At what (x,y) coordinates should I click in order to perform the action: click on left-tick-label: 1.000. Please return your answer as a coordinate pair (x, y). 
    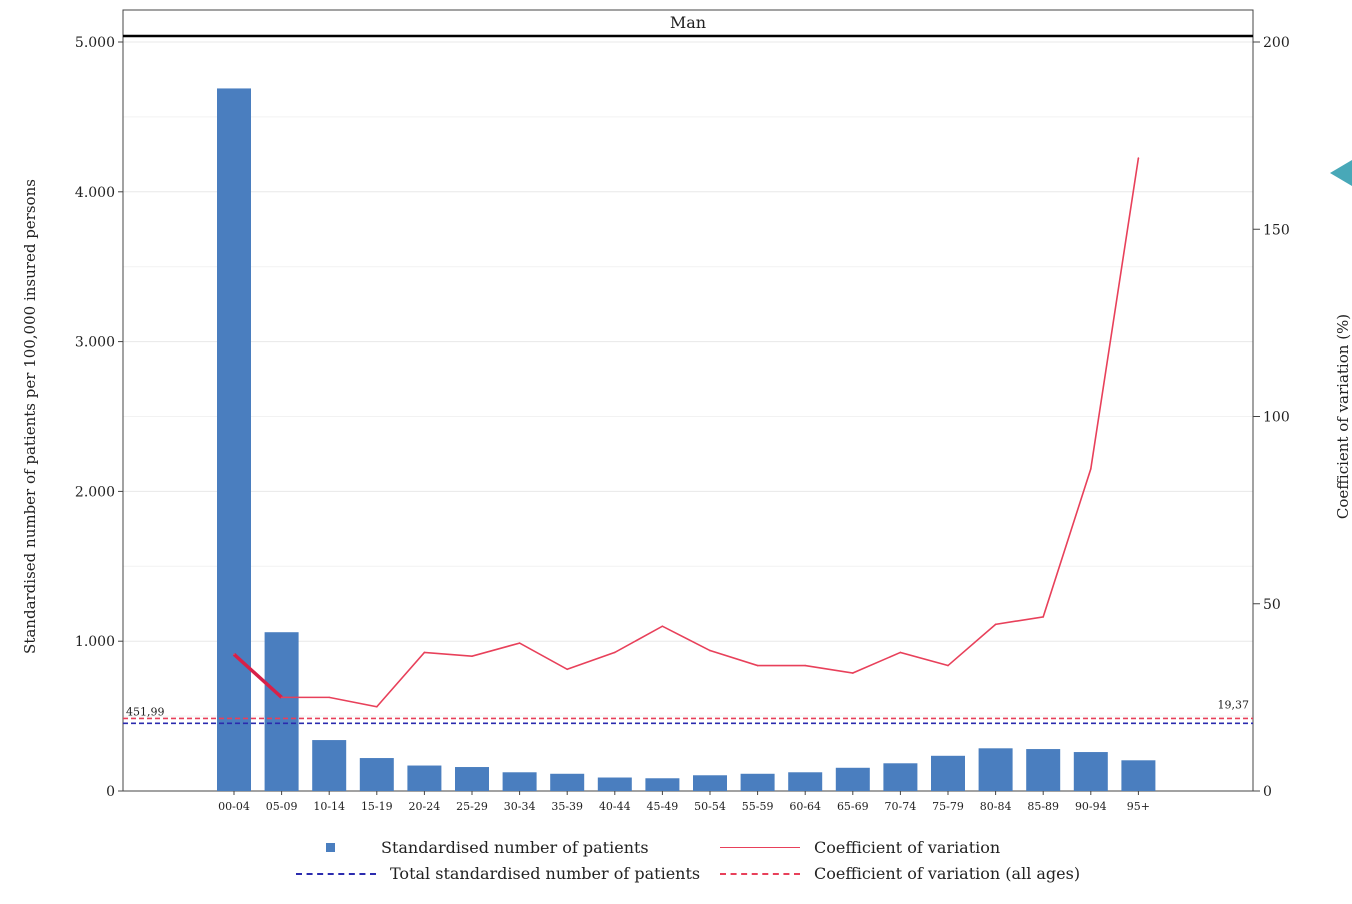
    Looking at the image, I should click on (95, 642).